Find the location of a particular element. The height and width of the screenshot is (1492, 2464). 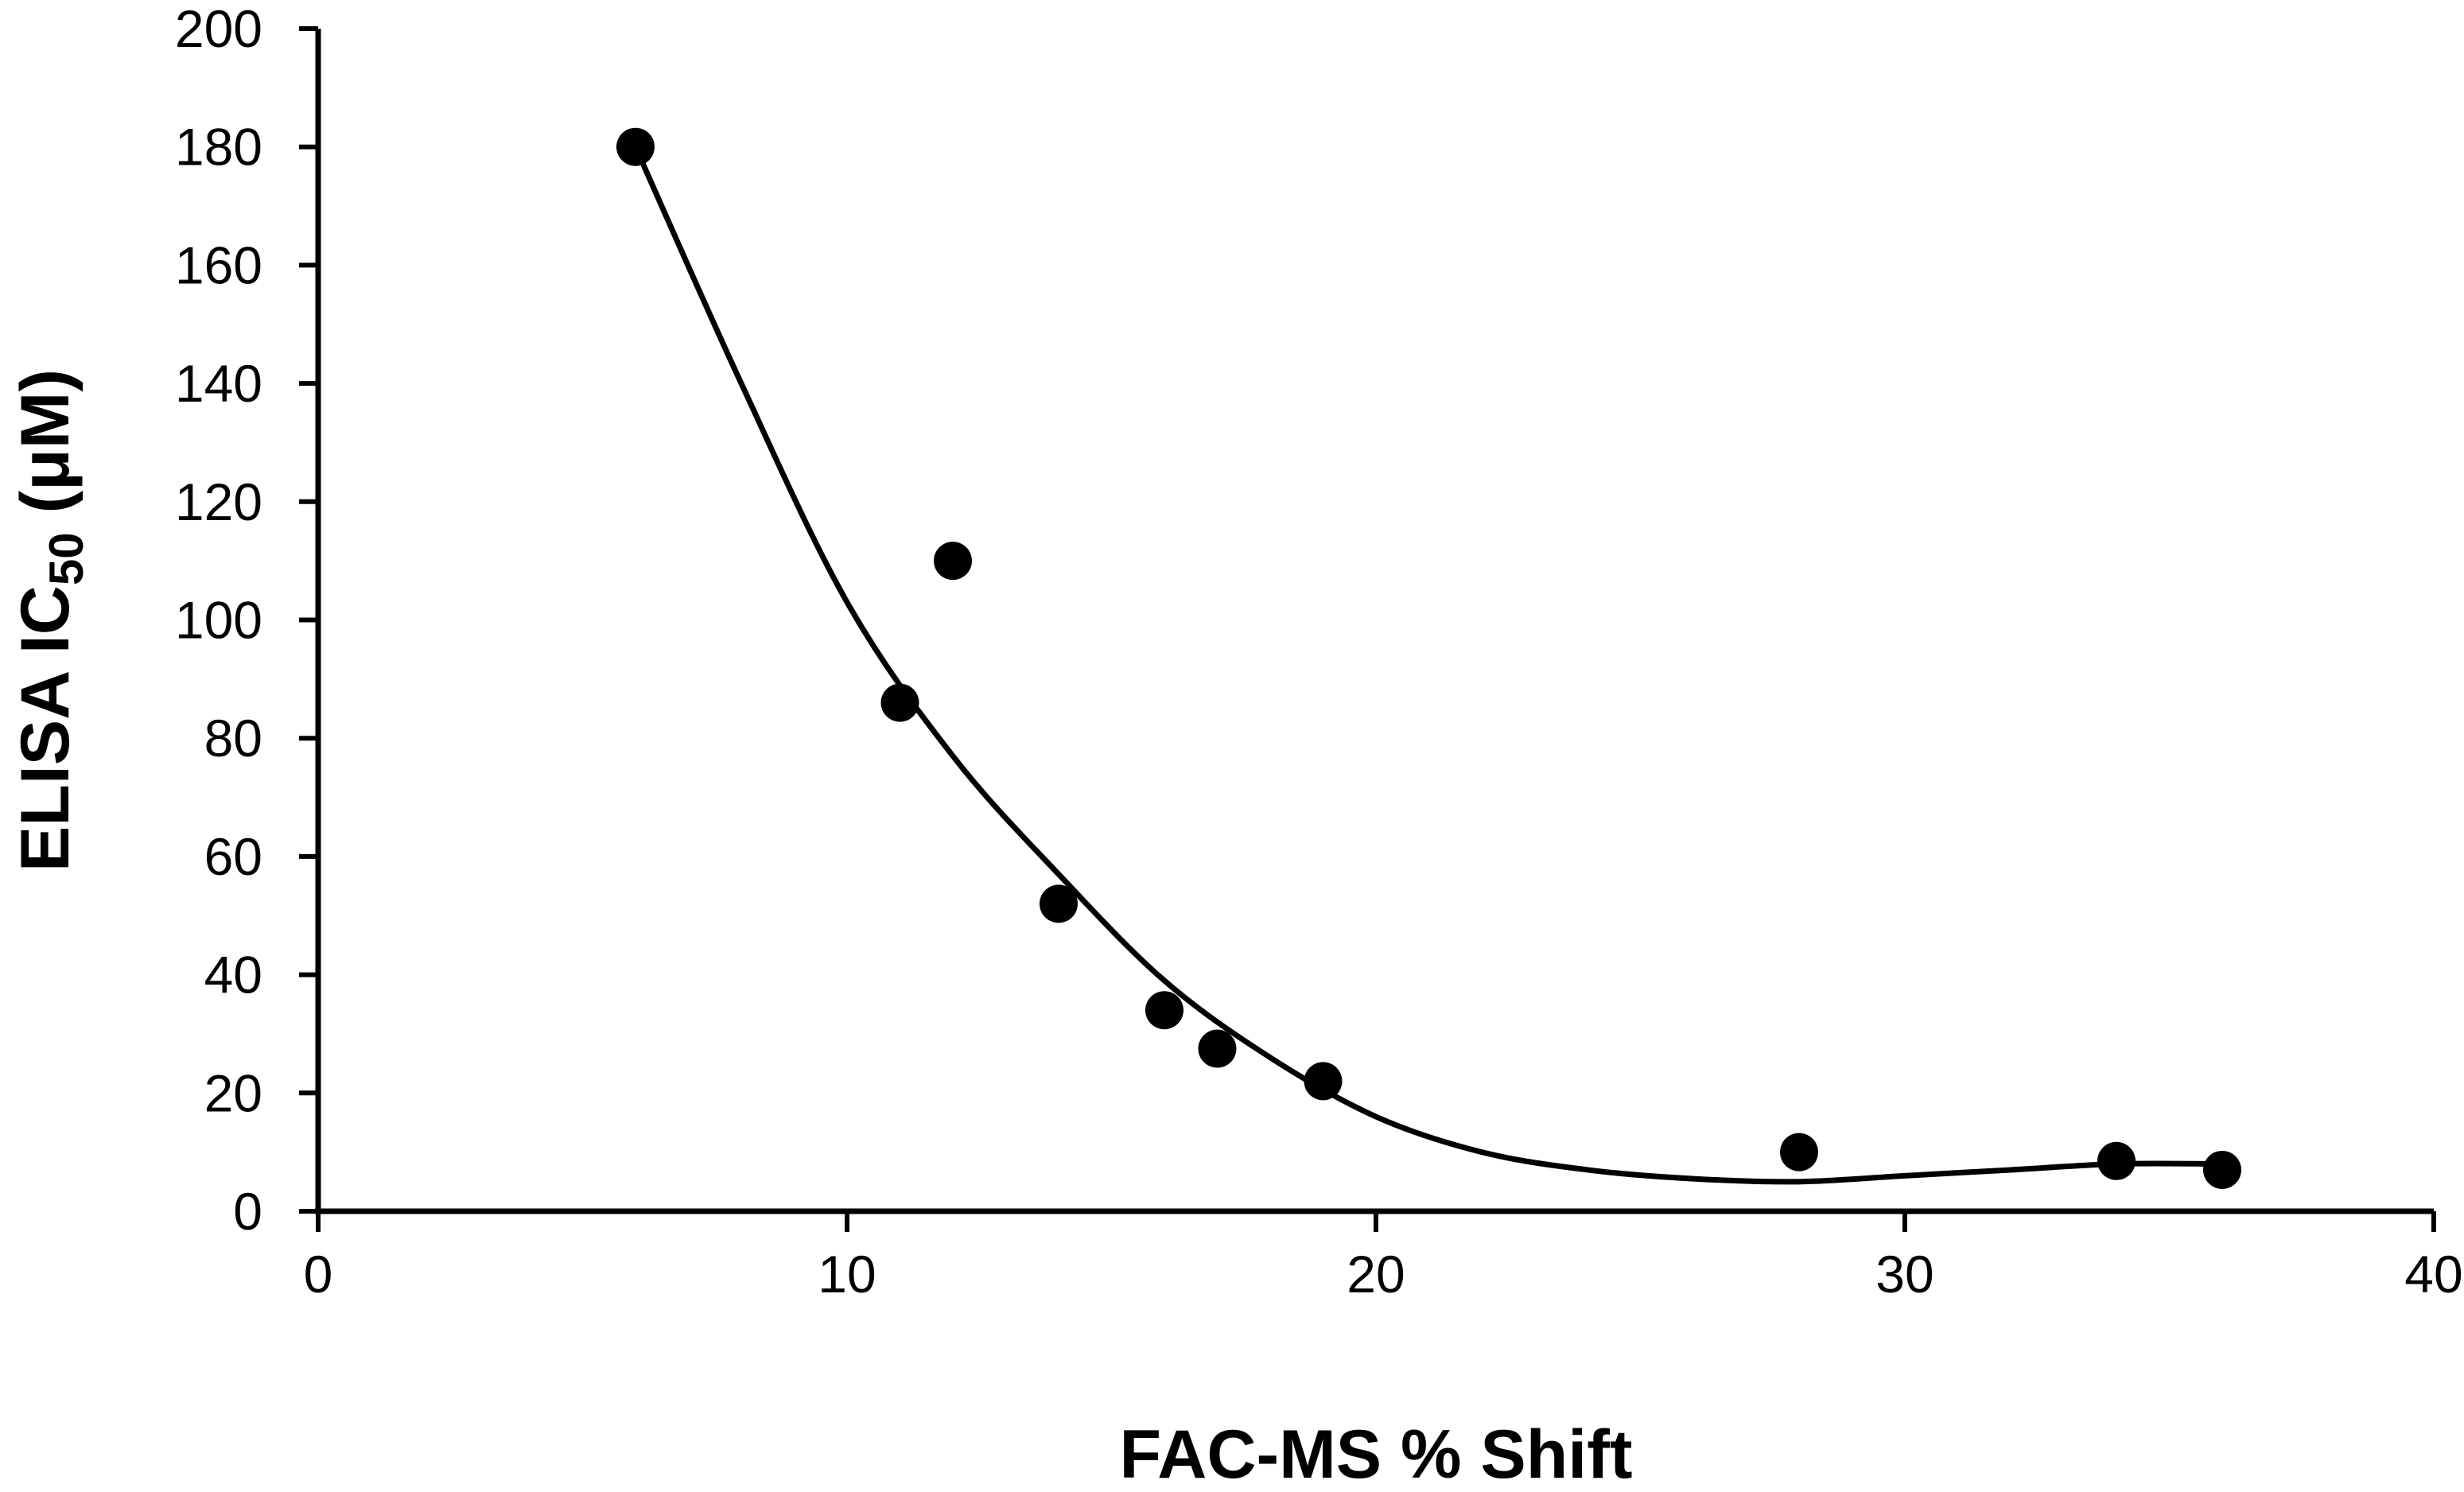

x-tick-label: 30 is located at coordinates (1904, 1274).